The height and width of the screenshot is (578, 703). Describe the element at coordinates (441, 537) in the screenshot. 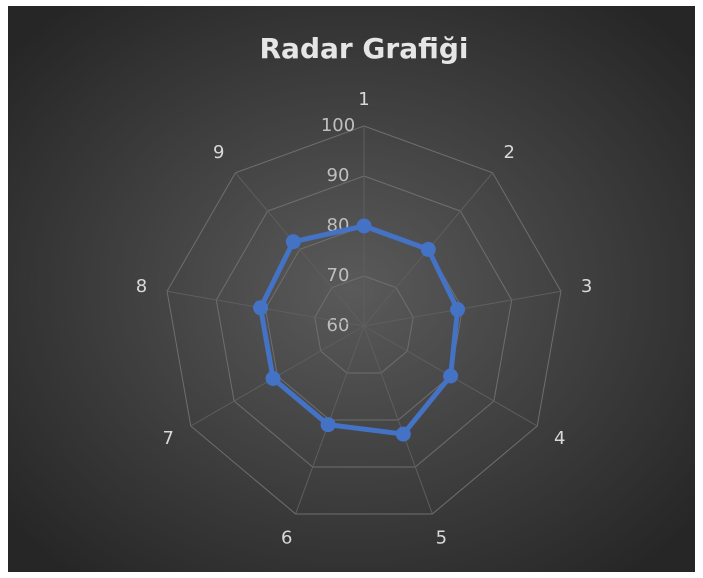

I see `category-label: 5` at that location.